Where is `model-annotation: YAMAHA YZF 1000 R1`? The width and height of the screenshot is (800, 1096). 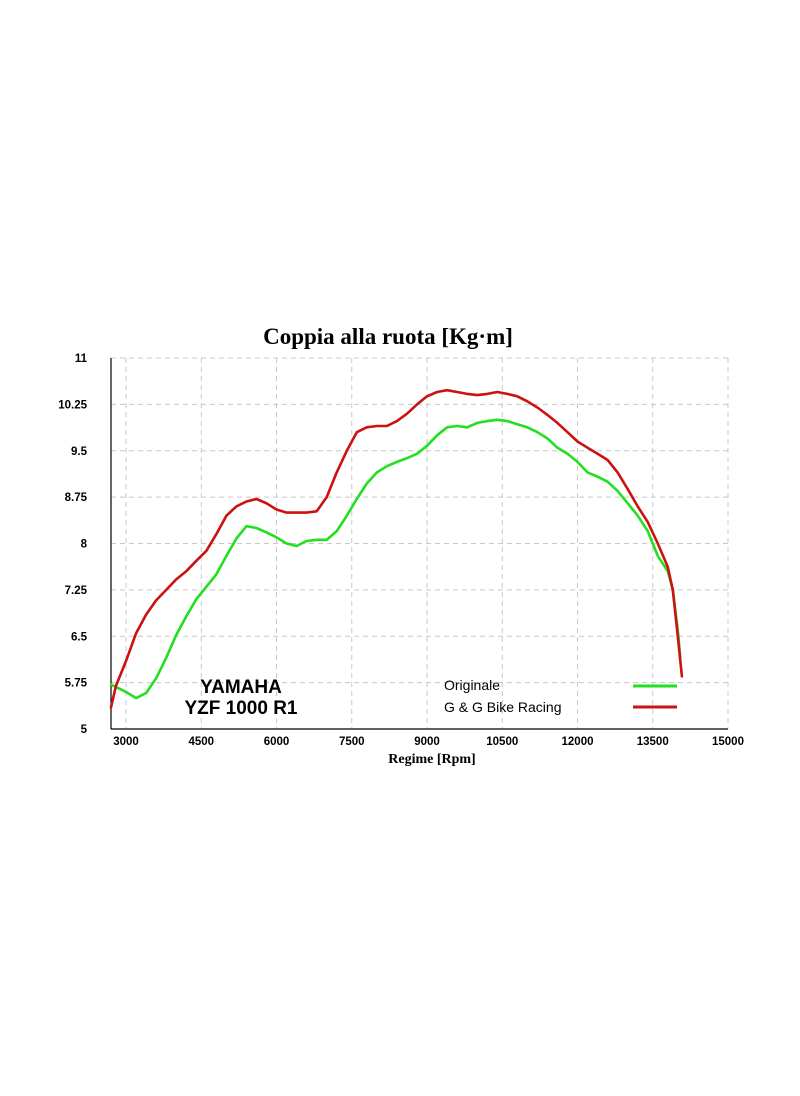
model-annotation: YAMAHA YZF 1000 R1 is located at coordinates (241, 698).